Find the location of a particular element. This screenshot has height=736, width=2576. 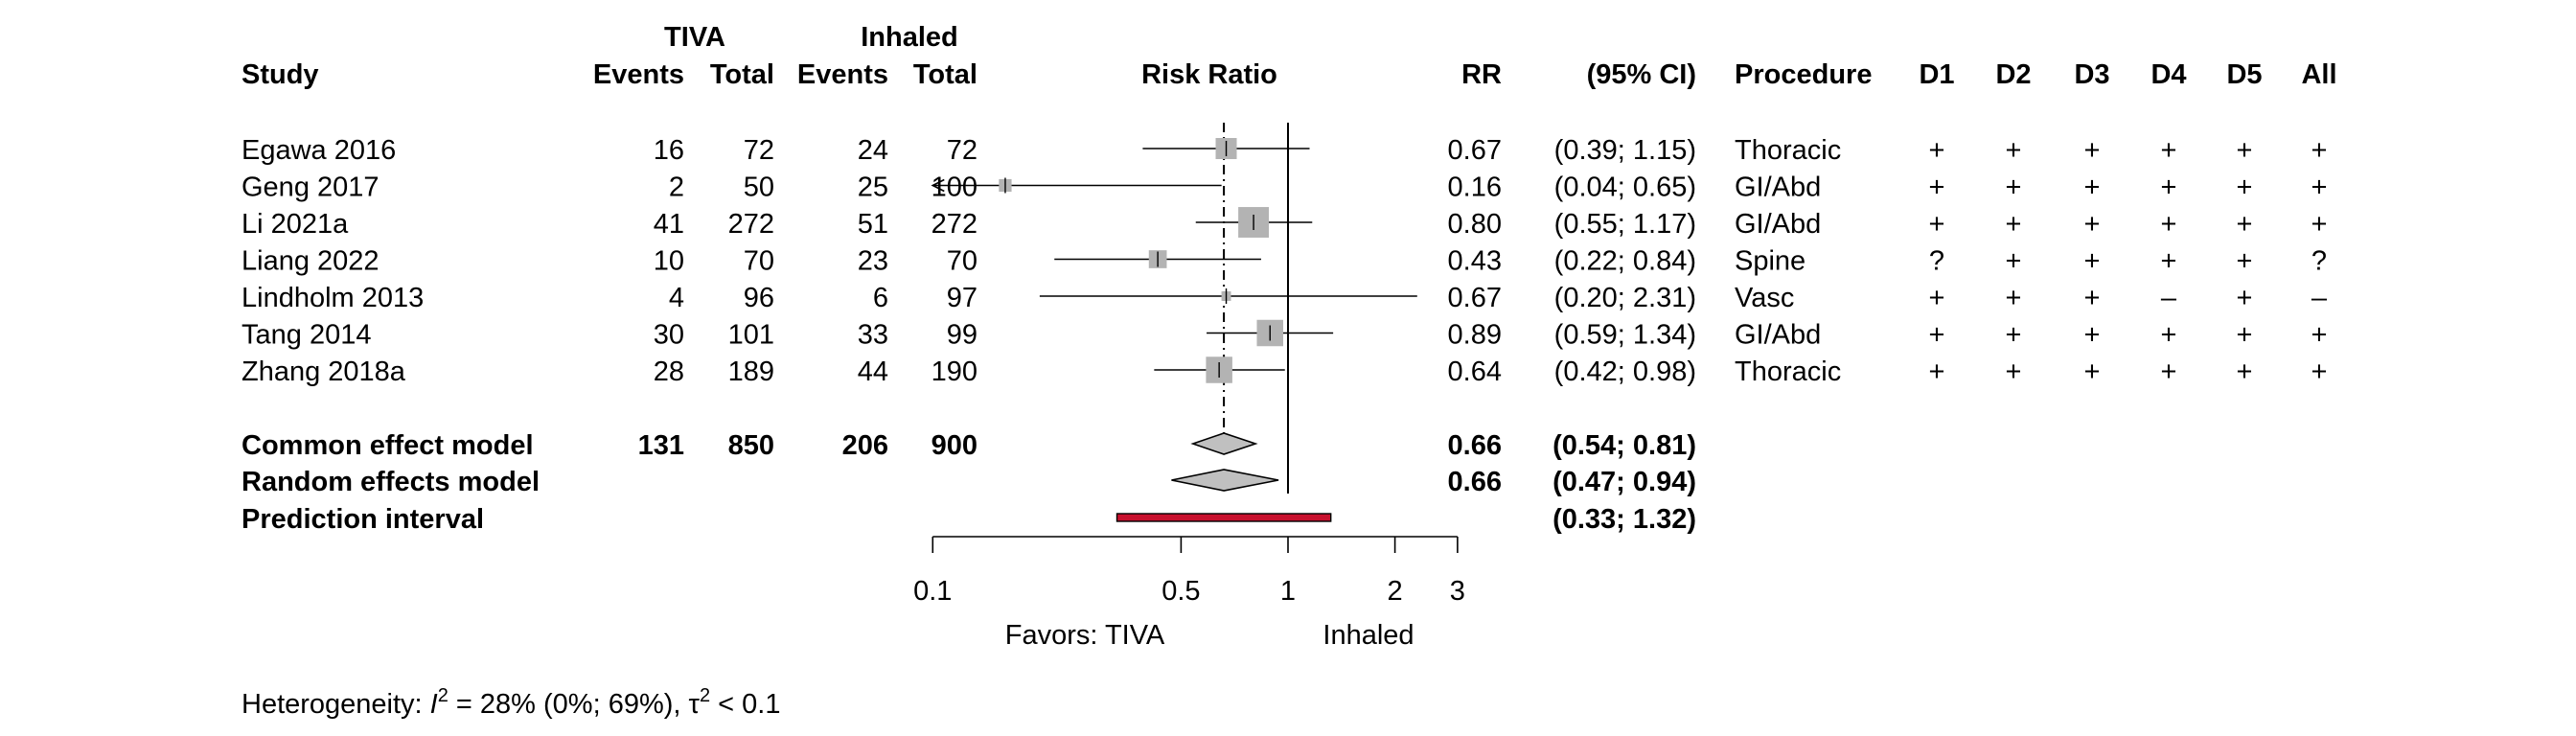

header-d4: D4 is located at coordinates (2168, 74).